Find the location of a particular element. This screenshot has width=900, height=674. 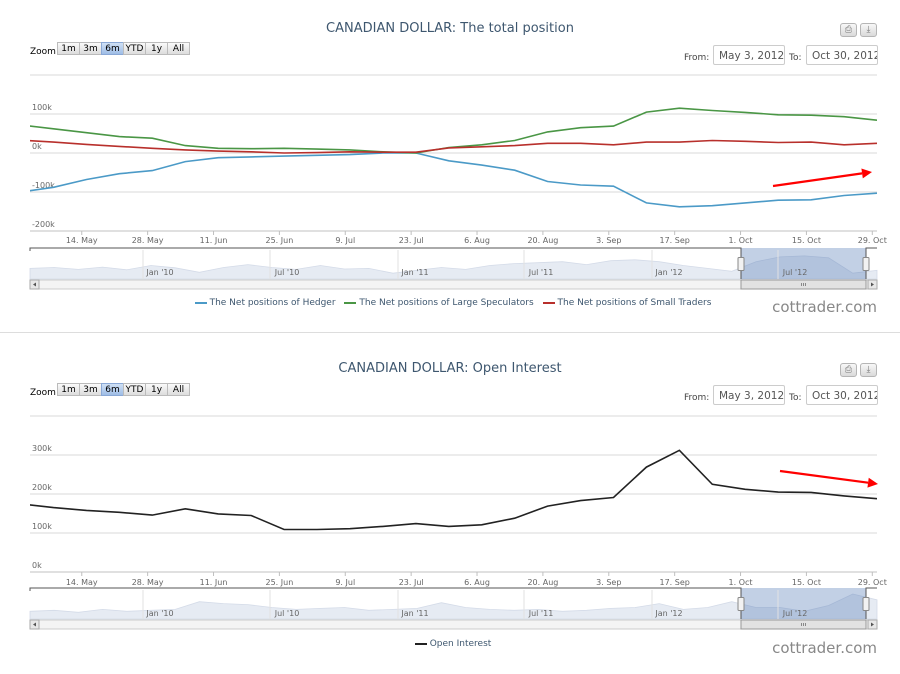

x-tick-label: 23. Jul is located at coordinates (411, 582).